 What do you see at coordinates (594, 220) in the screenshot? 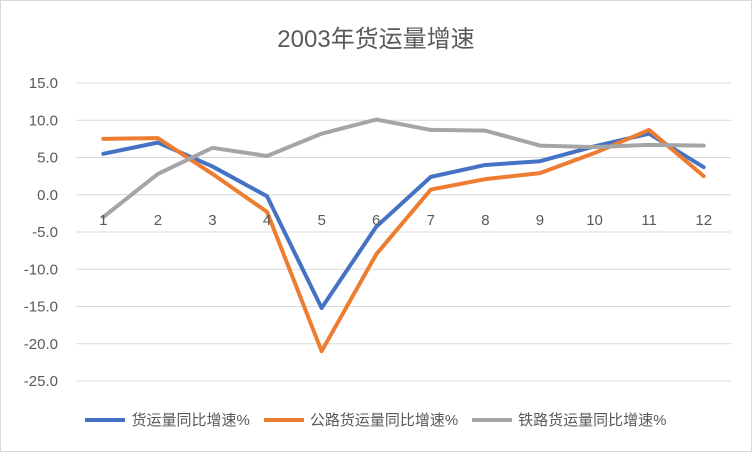
I see `x-tick-label: 10` at bounding box center [594, 220].